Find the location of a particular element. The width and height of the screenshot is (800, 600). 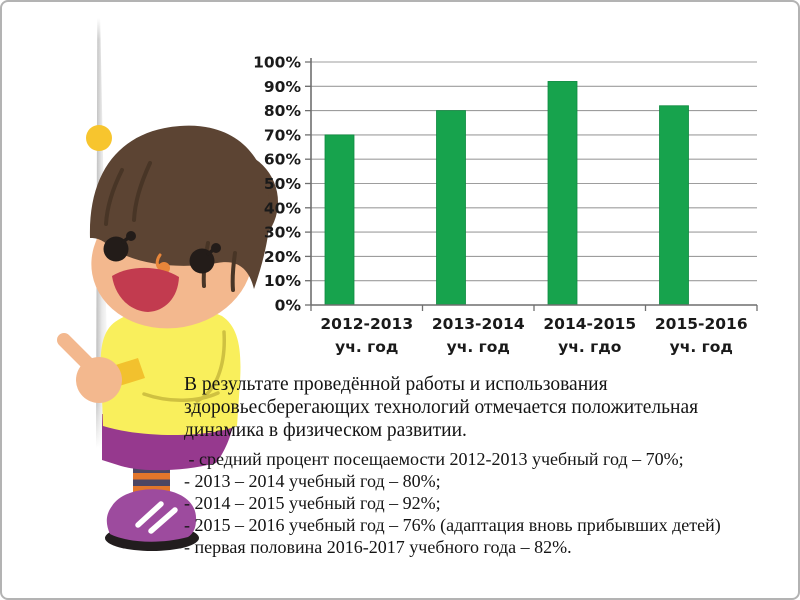

y-tick-label: 30% is located at coordinates (283, 233).